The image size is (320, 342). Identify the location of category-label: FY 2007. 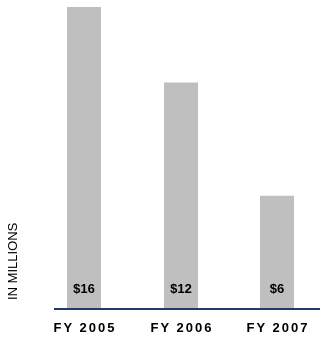
(278, 327).